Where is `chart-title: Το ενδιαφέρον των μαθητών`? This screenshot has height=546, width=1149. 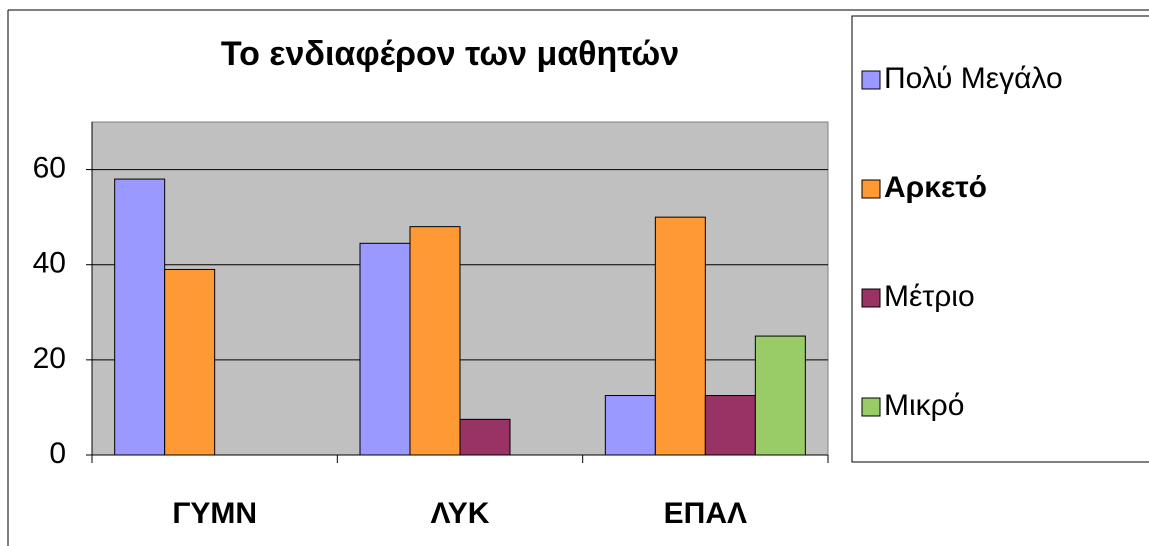 chart-title: Το ενδιαφέρον των μαθητών is located at coordinates (450, 54).